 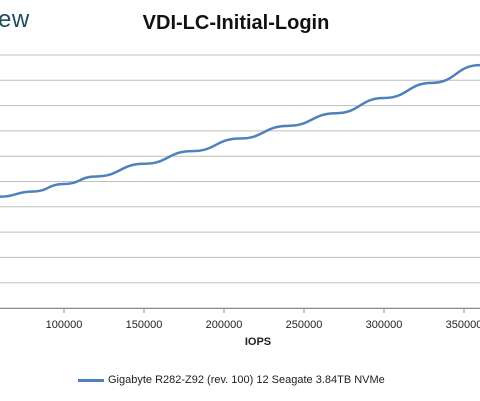 I want to click on brand-logo-text: ew, so click(x=15, y=19).